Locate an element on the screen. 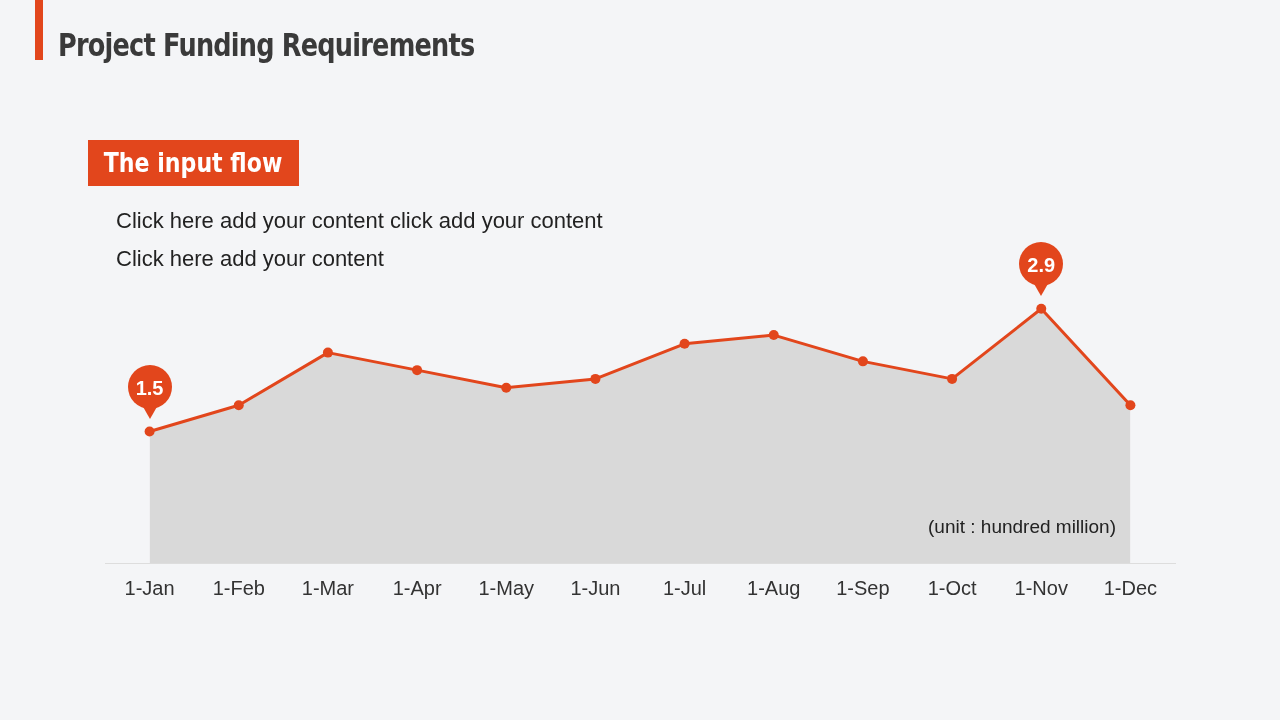 The height and width of the screenshot is (720, 1280). data-label: 1.5 is located at coordinates (149, 387).